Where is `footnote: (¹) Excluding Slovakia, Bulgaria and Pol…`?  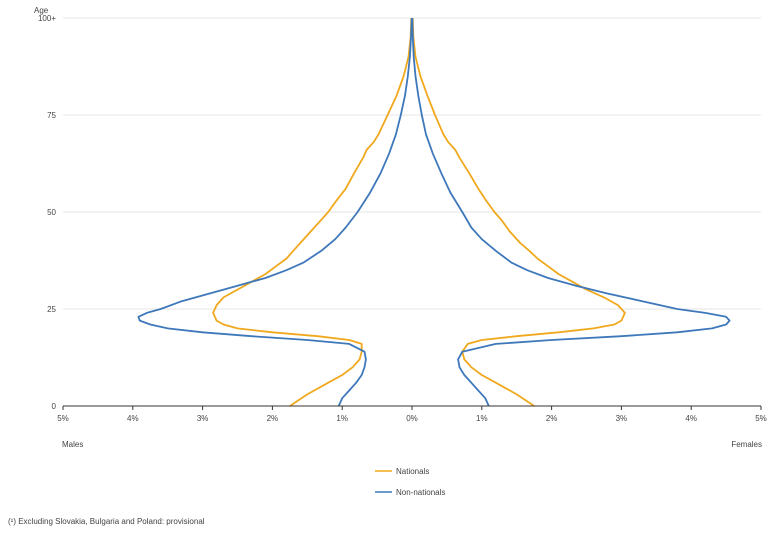 footnote: (¹) Excluding Slovakia, Bulgaria and Pol… is located at coordinates (106, 521).